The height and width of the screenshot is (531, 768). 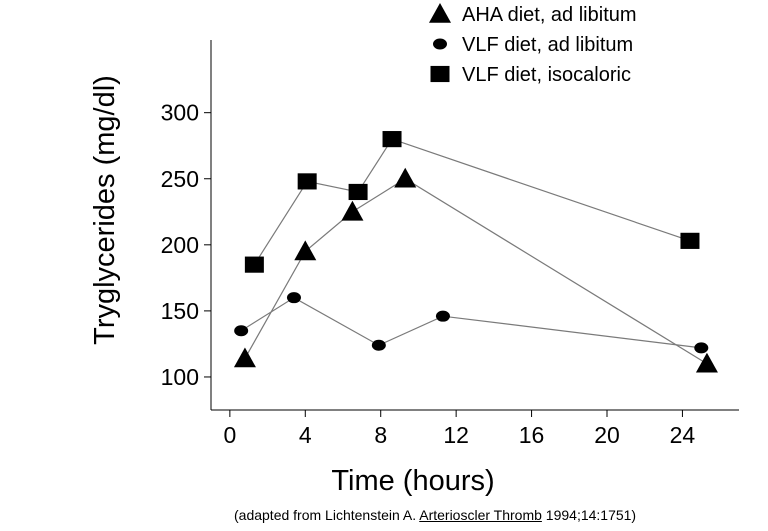 I want to click on y-axis-title: Tryglycerides (mg/dl), so click(x=105, y=210).